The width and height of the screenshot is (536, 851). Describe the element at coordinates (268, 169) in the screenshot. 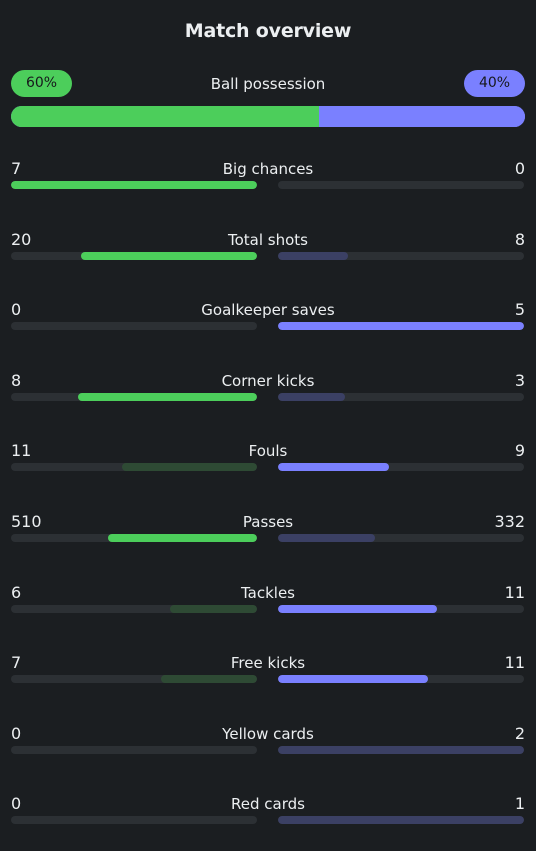

I see `stat-label: Big chances` at that location.